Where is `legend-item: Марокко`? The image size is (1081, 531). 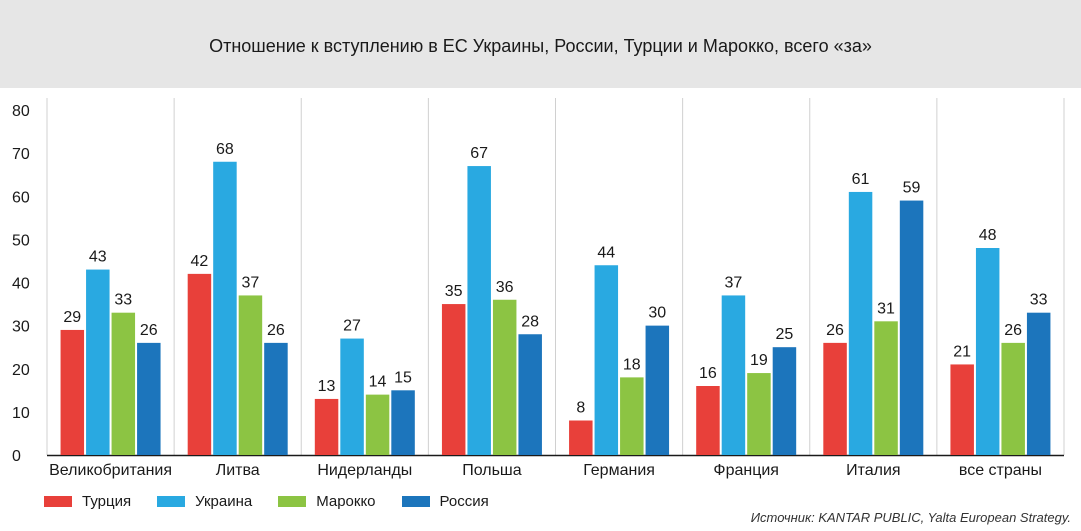
legend-item: Марокко is located at coordinates (327, 501).